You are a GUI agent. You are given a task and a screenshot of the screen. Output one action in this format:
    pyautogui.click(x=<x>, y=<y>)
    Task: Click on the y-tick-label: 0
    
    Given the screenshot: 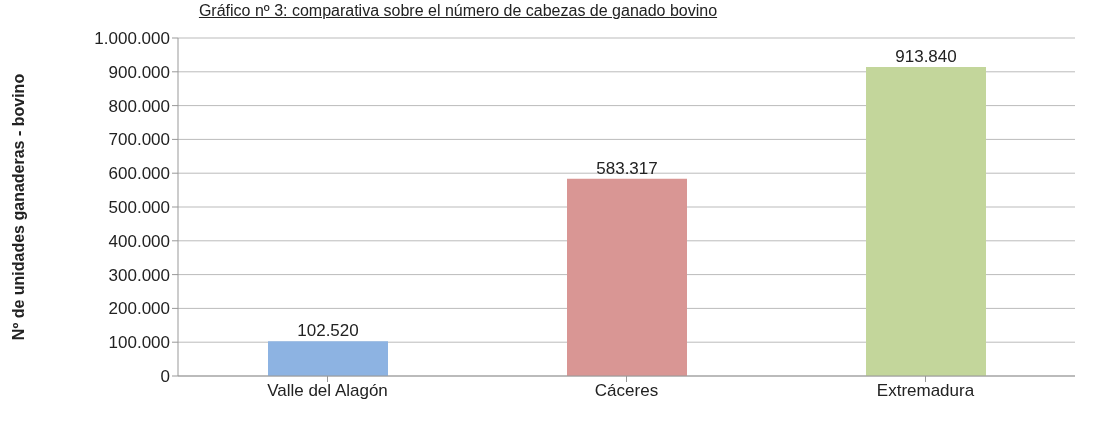 What is the action you would take?
    pyautogui.click(x=165, y=377)
    